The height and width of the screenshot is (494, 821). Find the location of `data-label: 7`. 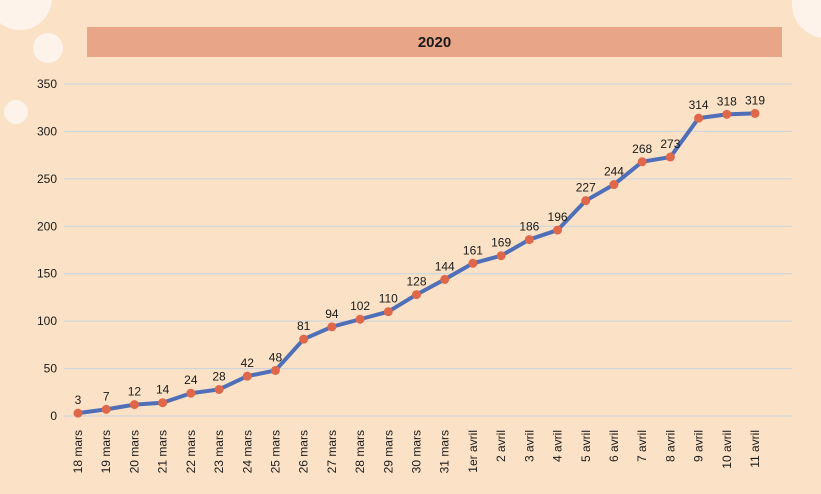

data-label: 7 is located at coordinates (106, 396).